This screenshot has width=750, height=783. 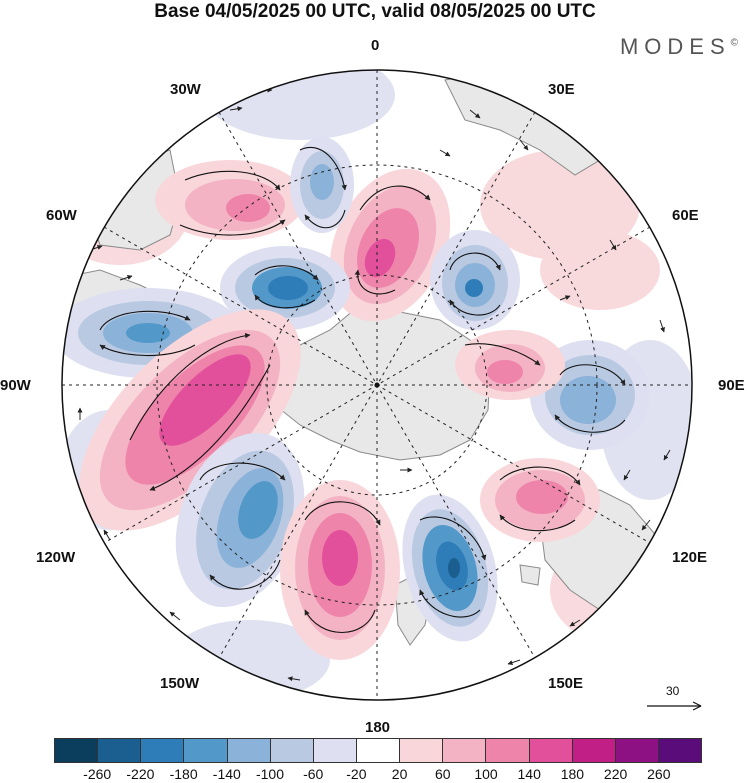 I want to click on colorbar-tick-label: -260, so click(x=97, y=774).